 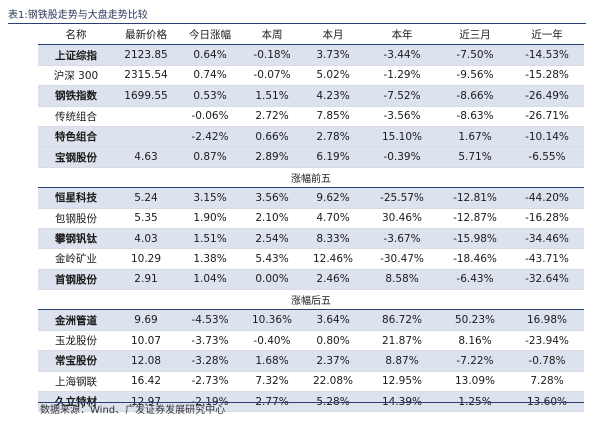 I want to click on stock-name-cell: 沪深 300, so click(x=76, y=76).